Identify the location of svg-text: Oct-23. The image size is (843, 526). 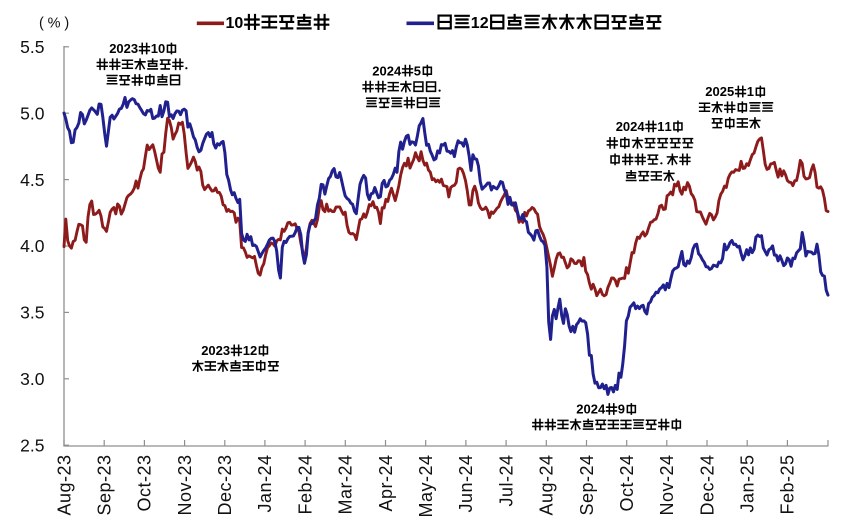
(145, 483).